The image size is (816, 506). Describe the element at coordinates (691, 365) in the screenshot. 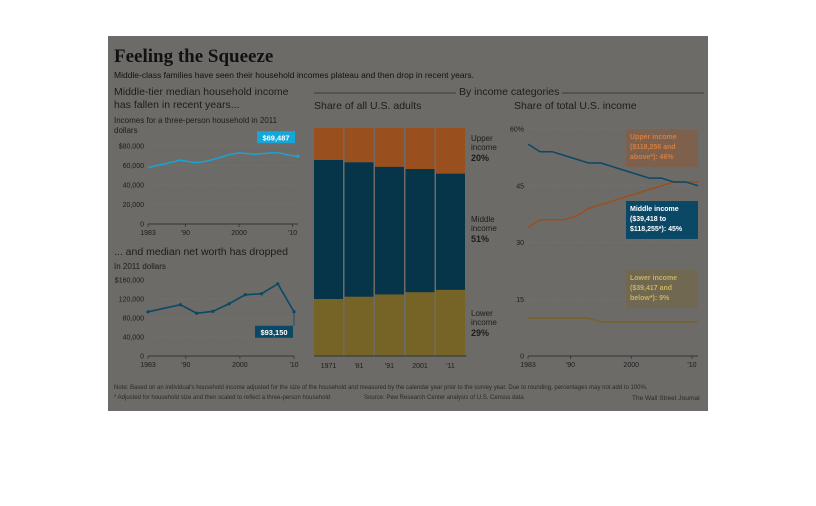

I see `share-x-tick-label: '10` at that location.